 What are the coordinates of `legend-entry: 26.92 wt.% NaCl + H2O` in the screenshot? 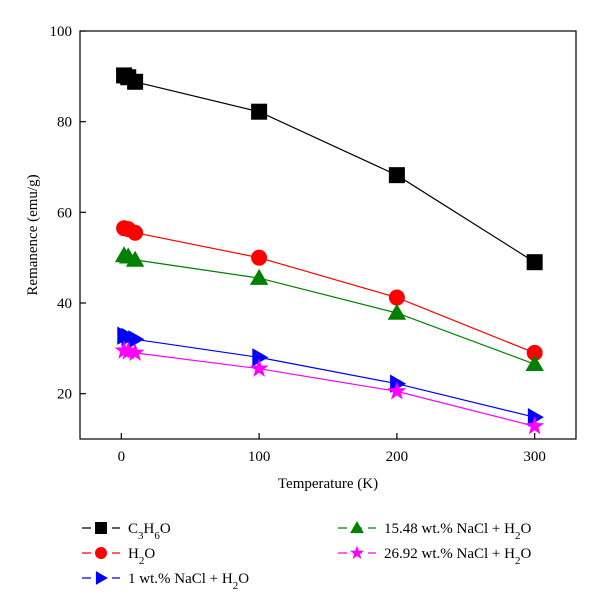 It's located at (434, 556).